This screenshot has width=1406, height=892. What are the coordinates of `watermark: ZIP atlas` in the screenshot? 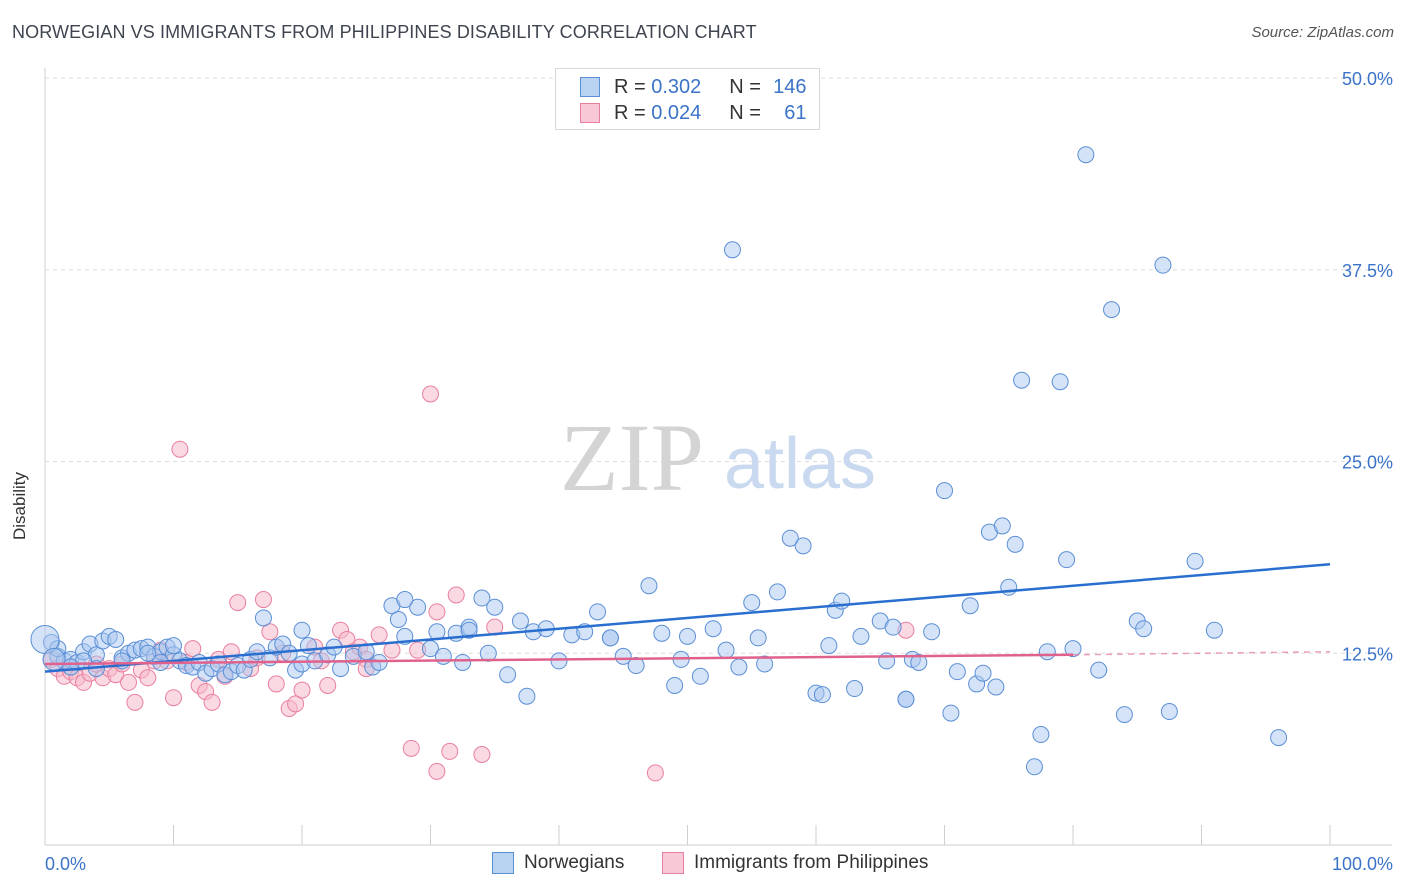 It's located at (718, 457).